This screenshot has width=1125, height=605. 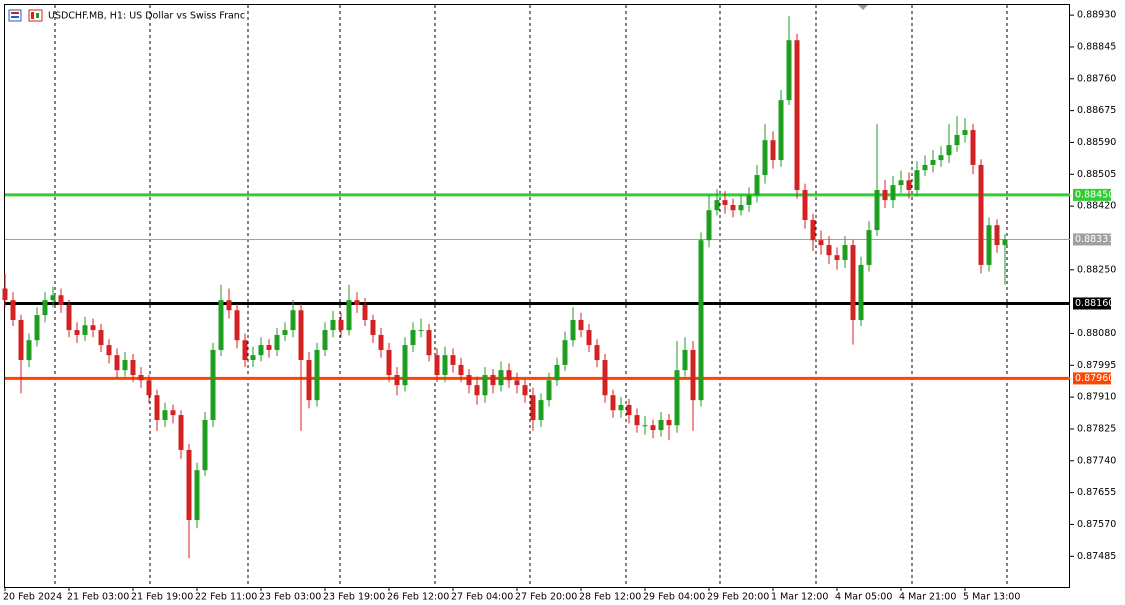 I want to click on x-tick-label: 21 Feb 03:00, so click(x=98, y=597).